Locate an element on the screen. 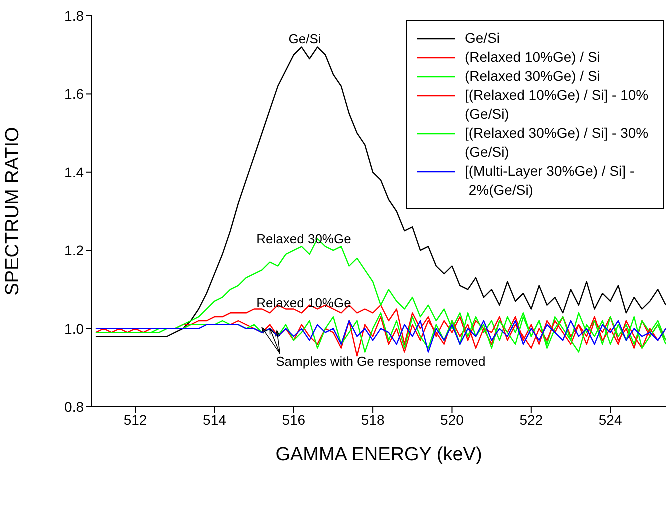  x-axis-title: GAMMA ENERGY (keV) is located at coordinates (379, 455).